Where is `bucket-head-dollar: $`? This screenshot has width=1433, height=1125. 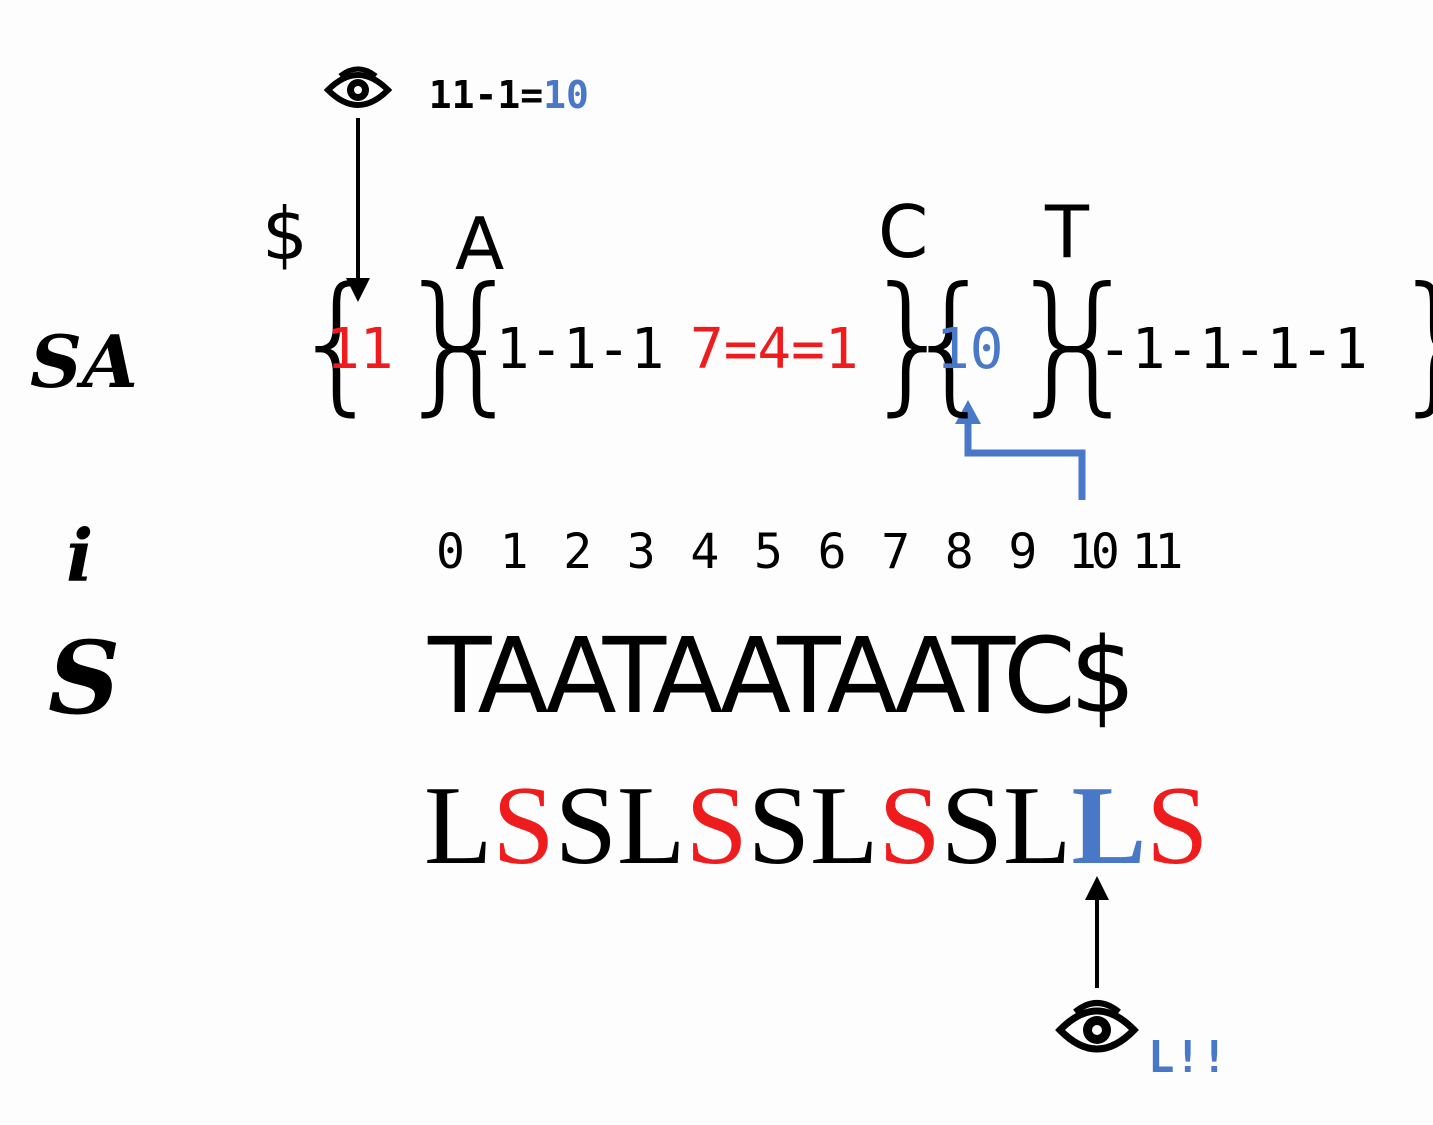 bucket-head-dollar: $ is located at coordinates (285, 234).